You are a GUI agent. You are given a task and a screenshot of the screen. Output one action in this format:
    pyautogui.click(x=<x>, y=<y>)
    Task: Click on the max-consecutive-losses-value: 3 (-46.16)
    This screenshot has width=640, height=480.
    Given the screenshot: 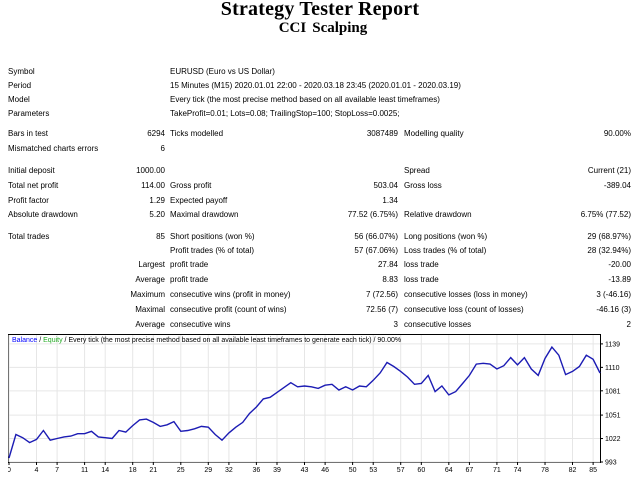 What is the action you would take?
    pyautogui.click(x=613, y=294)
    